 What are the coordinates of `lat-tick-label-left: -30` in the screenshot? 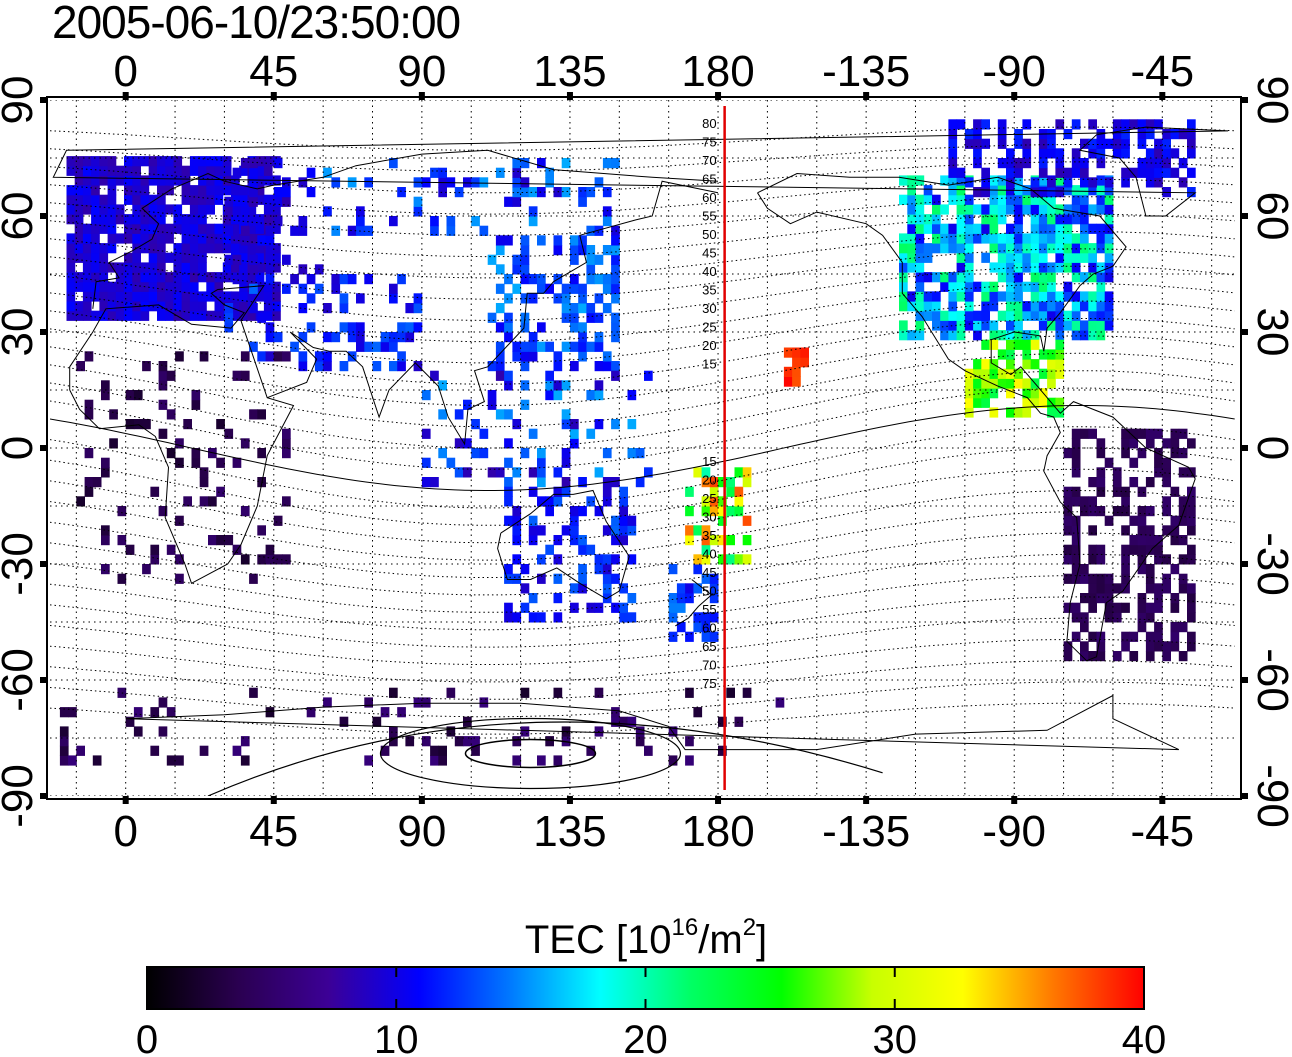 It's located at (21, 564).